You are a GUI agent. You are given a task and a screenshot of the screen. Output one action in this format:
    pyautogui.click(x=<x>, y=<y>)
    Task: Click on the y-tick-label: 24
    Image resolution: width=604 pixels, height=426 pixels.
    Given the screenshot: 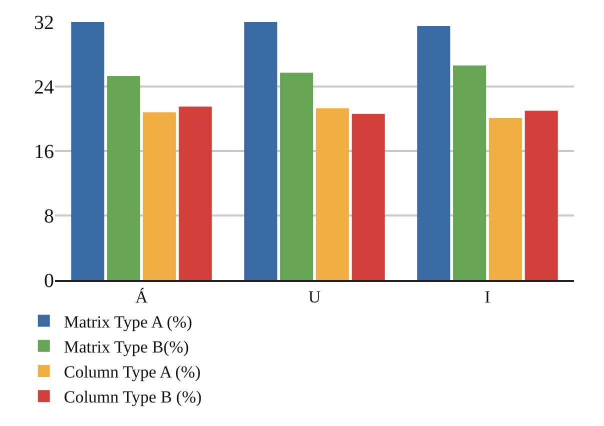 What is the action you would take?
    pyautogui.click(x=44, y=87)
    